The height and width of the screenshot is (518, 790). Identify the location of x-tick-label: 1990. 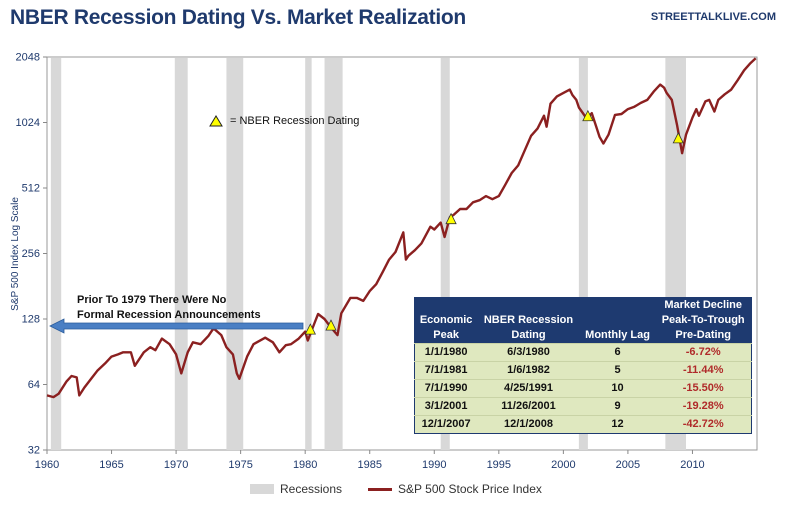
(434, 465).